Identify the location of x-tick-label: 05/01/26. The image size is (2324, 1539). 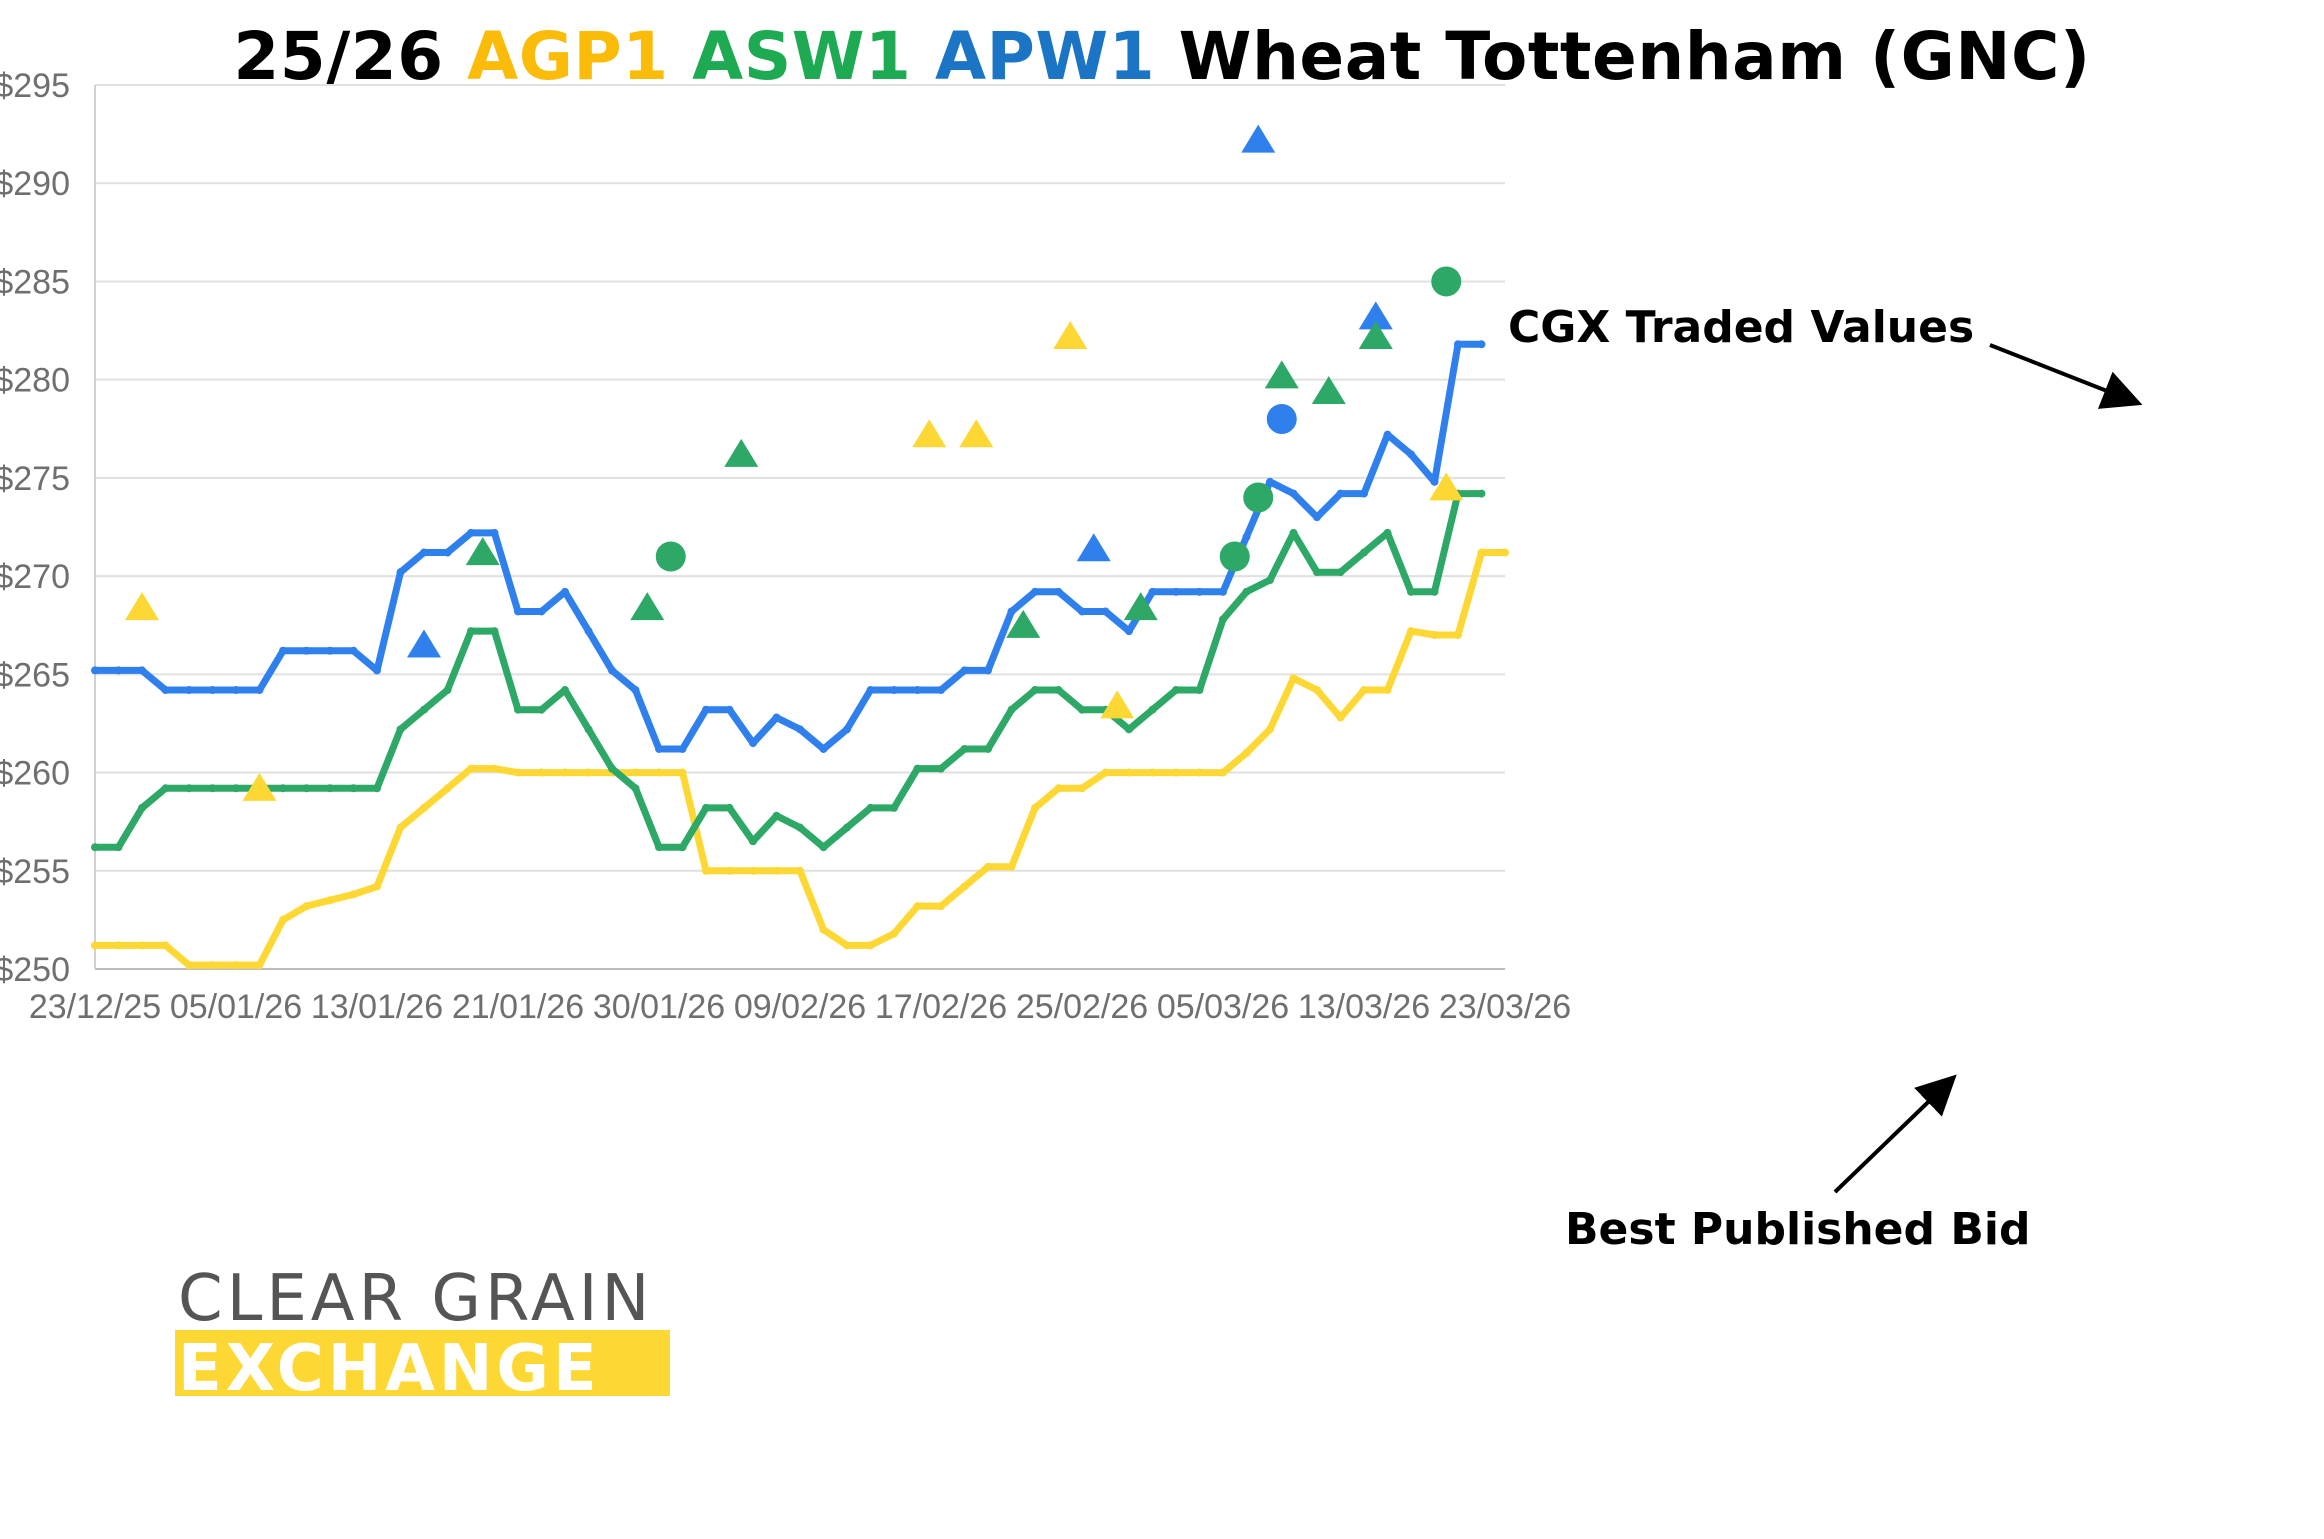
(236, 1007).